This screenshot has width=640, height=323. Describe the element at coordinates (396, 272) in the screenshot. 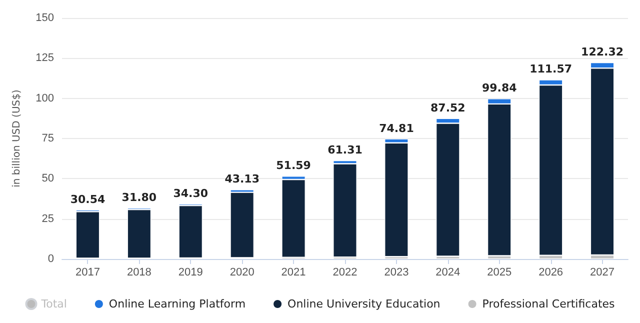

I see `x-tick-label: 2023` at that location.